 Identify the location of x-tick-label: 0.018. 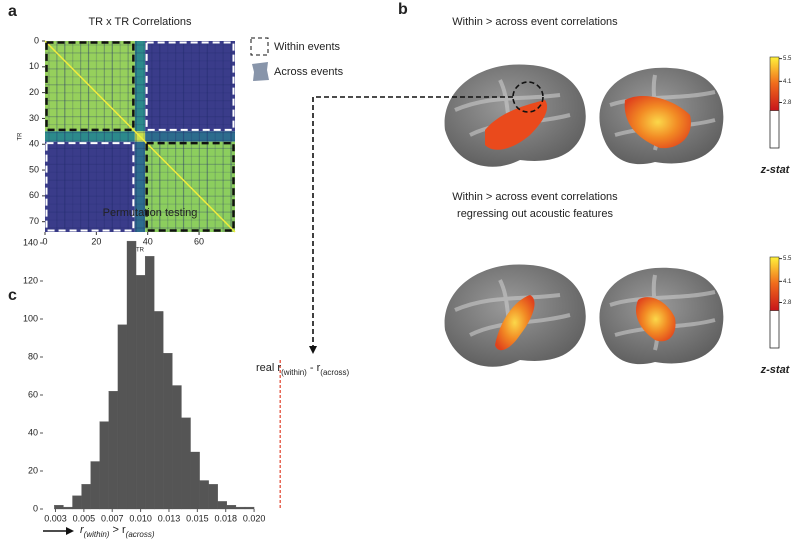
(225, 518).